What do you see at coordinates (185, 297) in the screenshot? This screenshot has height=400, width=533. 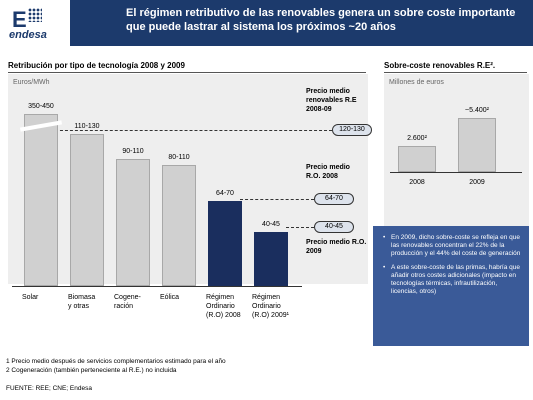 I see `category-label: Eólica` at bounding box center [185, 297].